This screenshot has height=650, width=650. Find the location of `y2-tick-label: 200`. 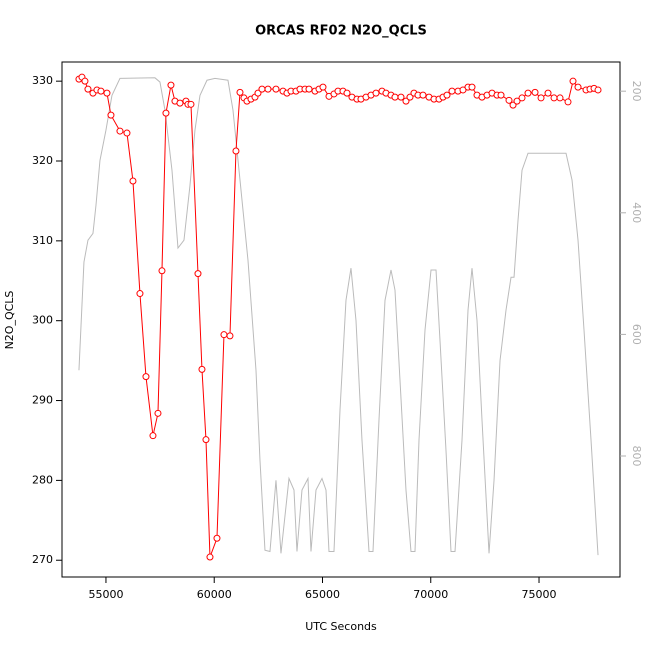

y2-tick-label: 200 is located at coordinates (636, 91).